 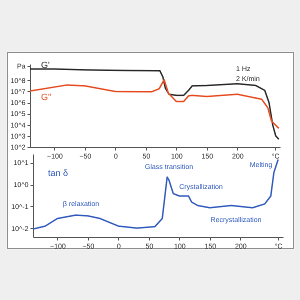 I want to click on text: tan δ, so click(x=58, y=173).